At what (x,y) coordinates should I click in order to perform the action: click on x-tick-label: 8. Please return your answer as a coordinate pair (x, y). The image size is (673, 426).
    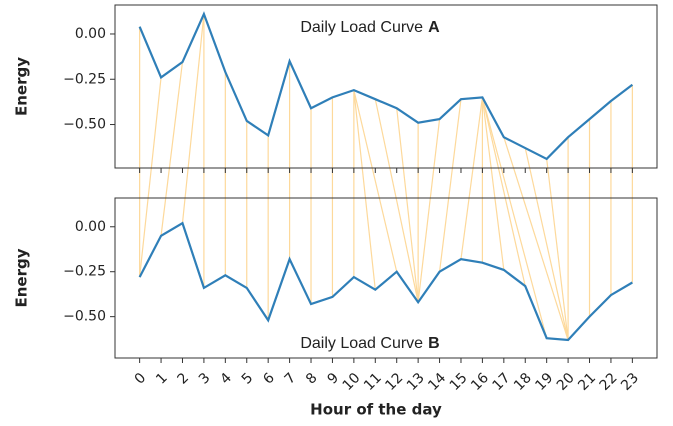
    Looking at the image, I should click on (312, 379).